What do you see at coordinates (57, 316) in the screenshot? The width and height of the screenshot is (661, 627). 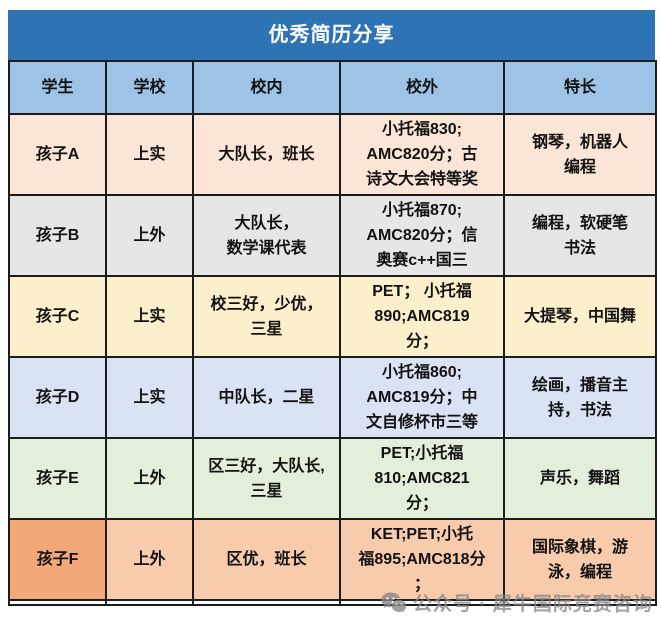 I see `student-cell: 孩子C` at bounding box center [57, 316].